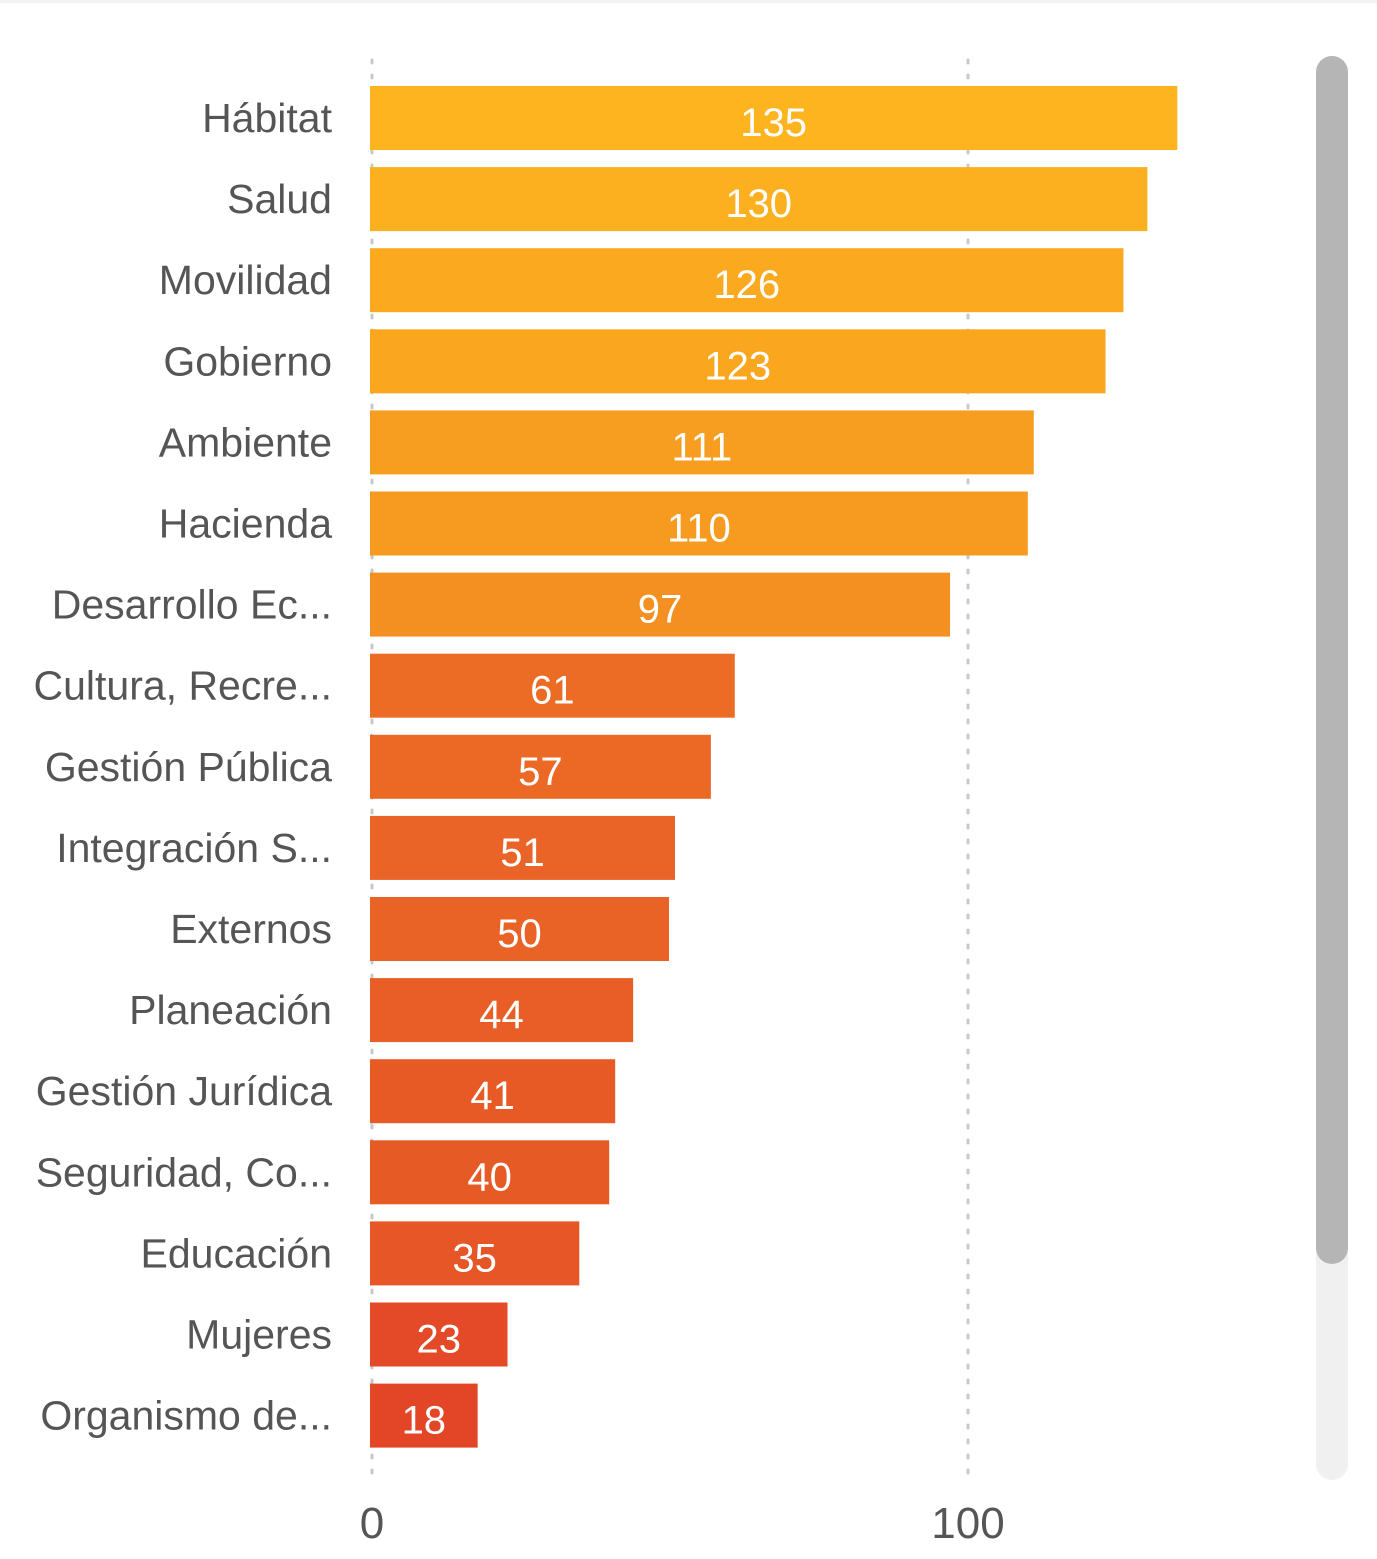 Image resolution: width=1377 pixels, height=1559 pixels. Describe the element at coordinates (247, 361) in the screenshot. I see `category-label: Gobierno` at that location.